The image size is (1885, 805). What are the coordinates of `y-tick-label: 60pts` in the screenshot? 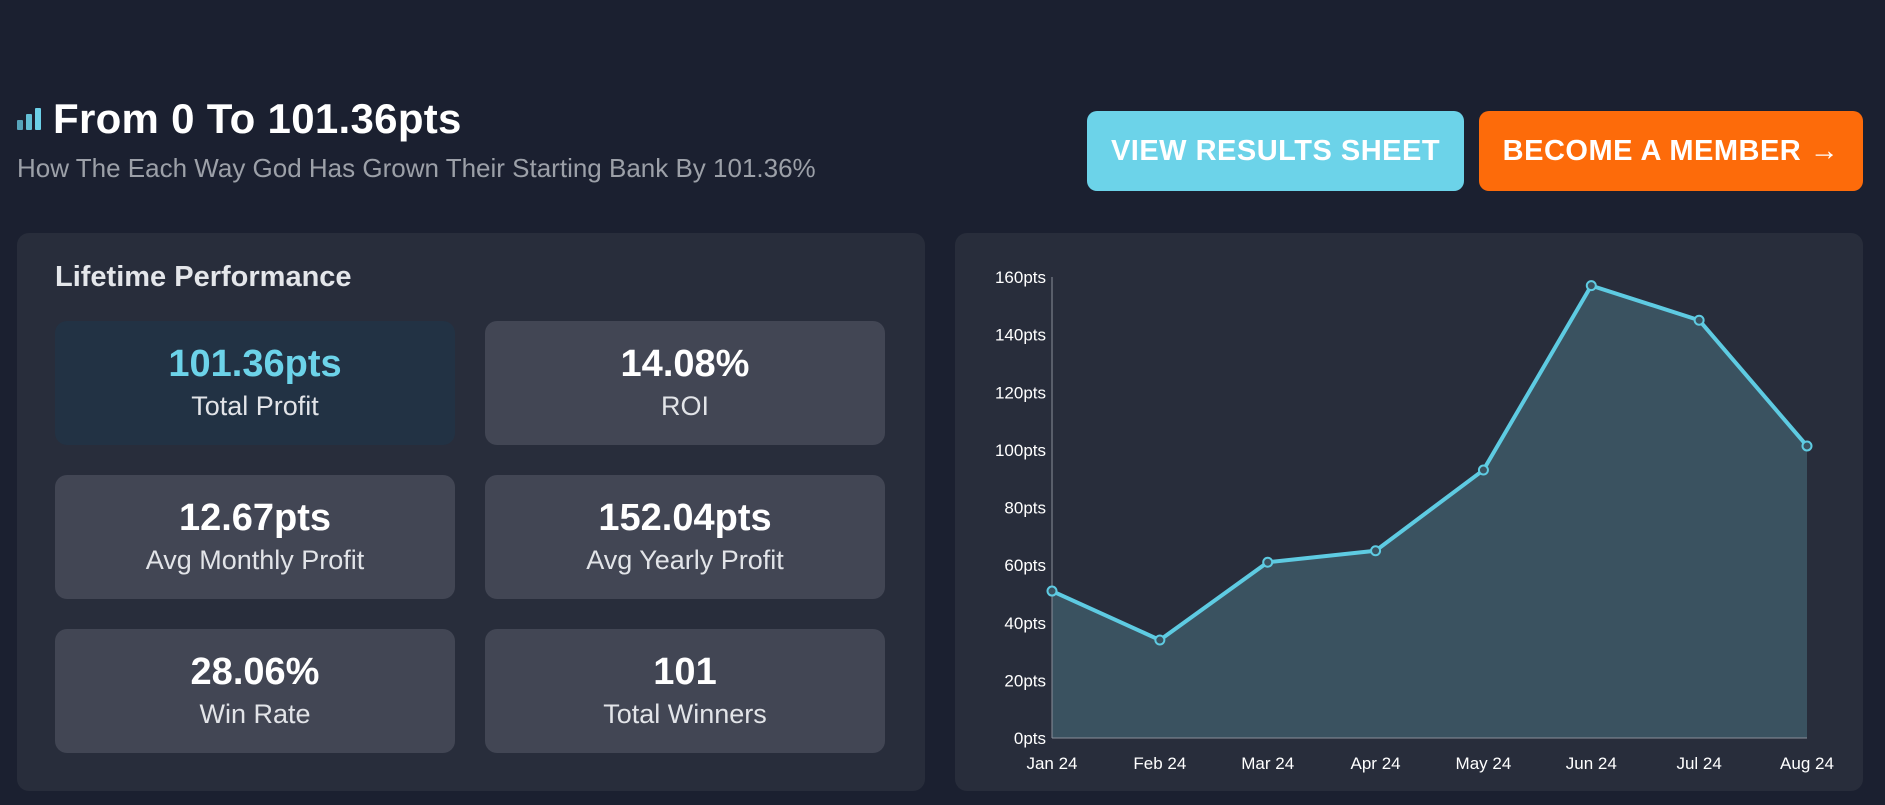 It's located at (1025, 565).